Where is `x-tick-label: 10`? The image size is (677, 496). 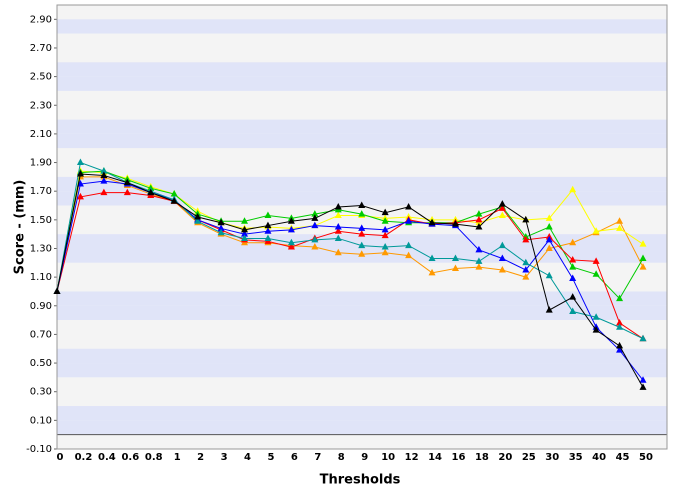
x-tick-label: 10 is located at coordinates (388, 457).